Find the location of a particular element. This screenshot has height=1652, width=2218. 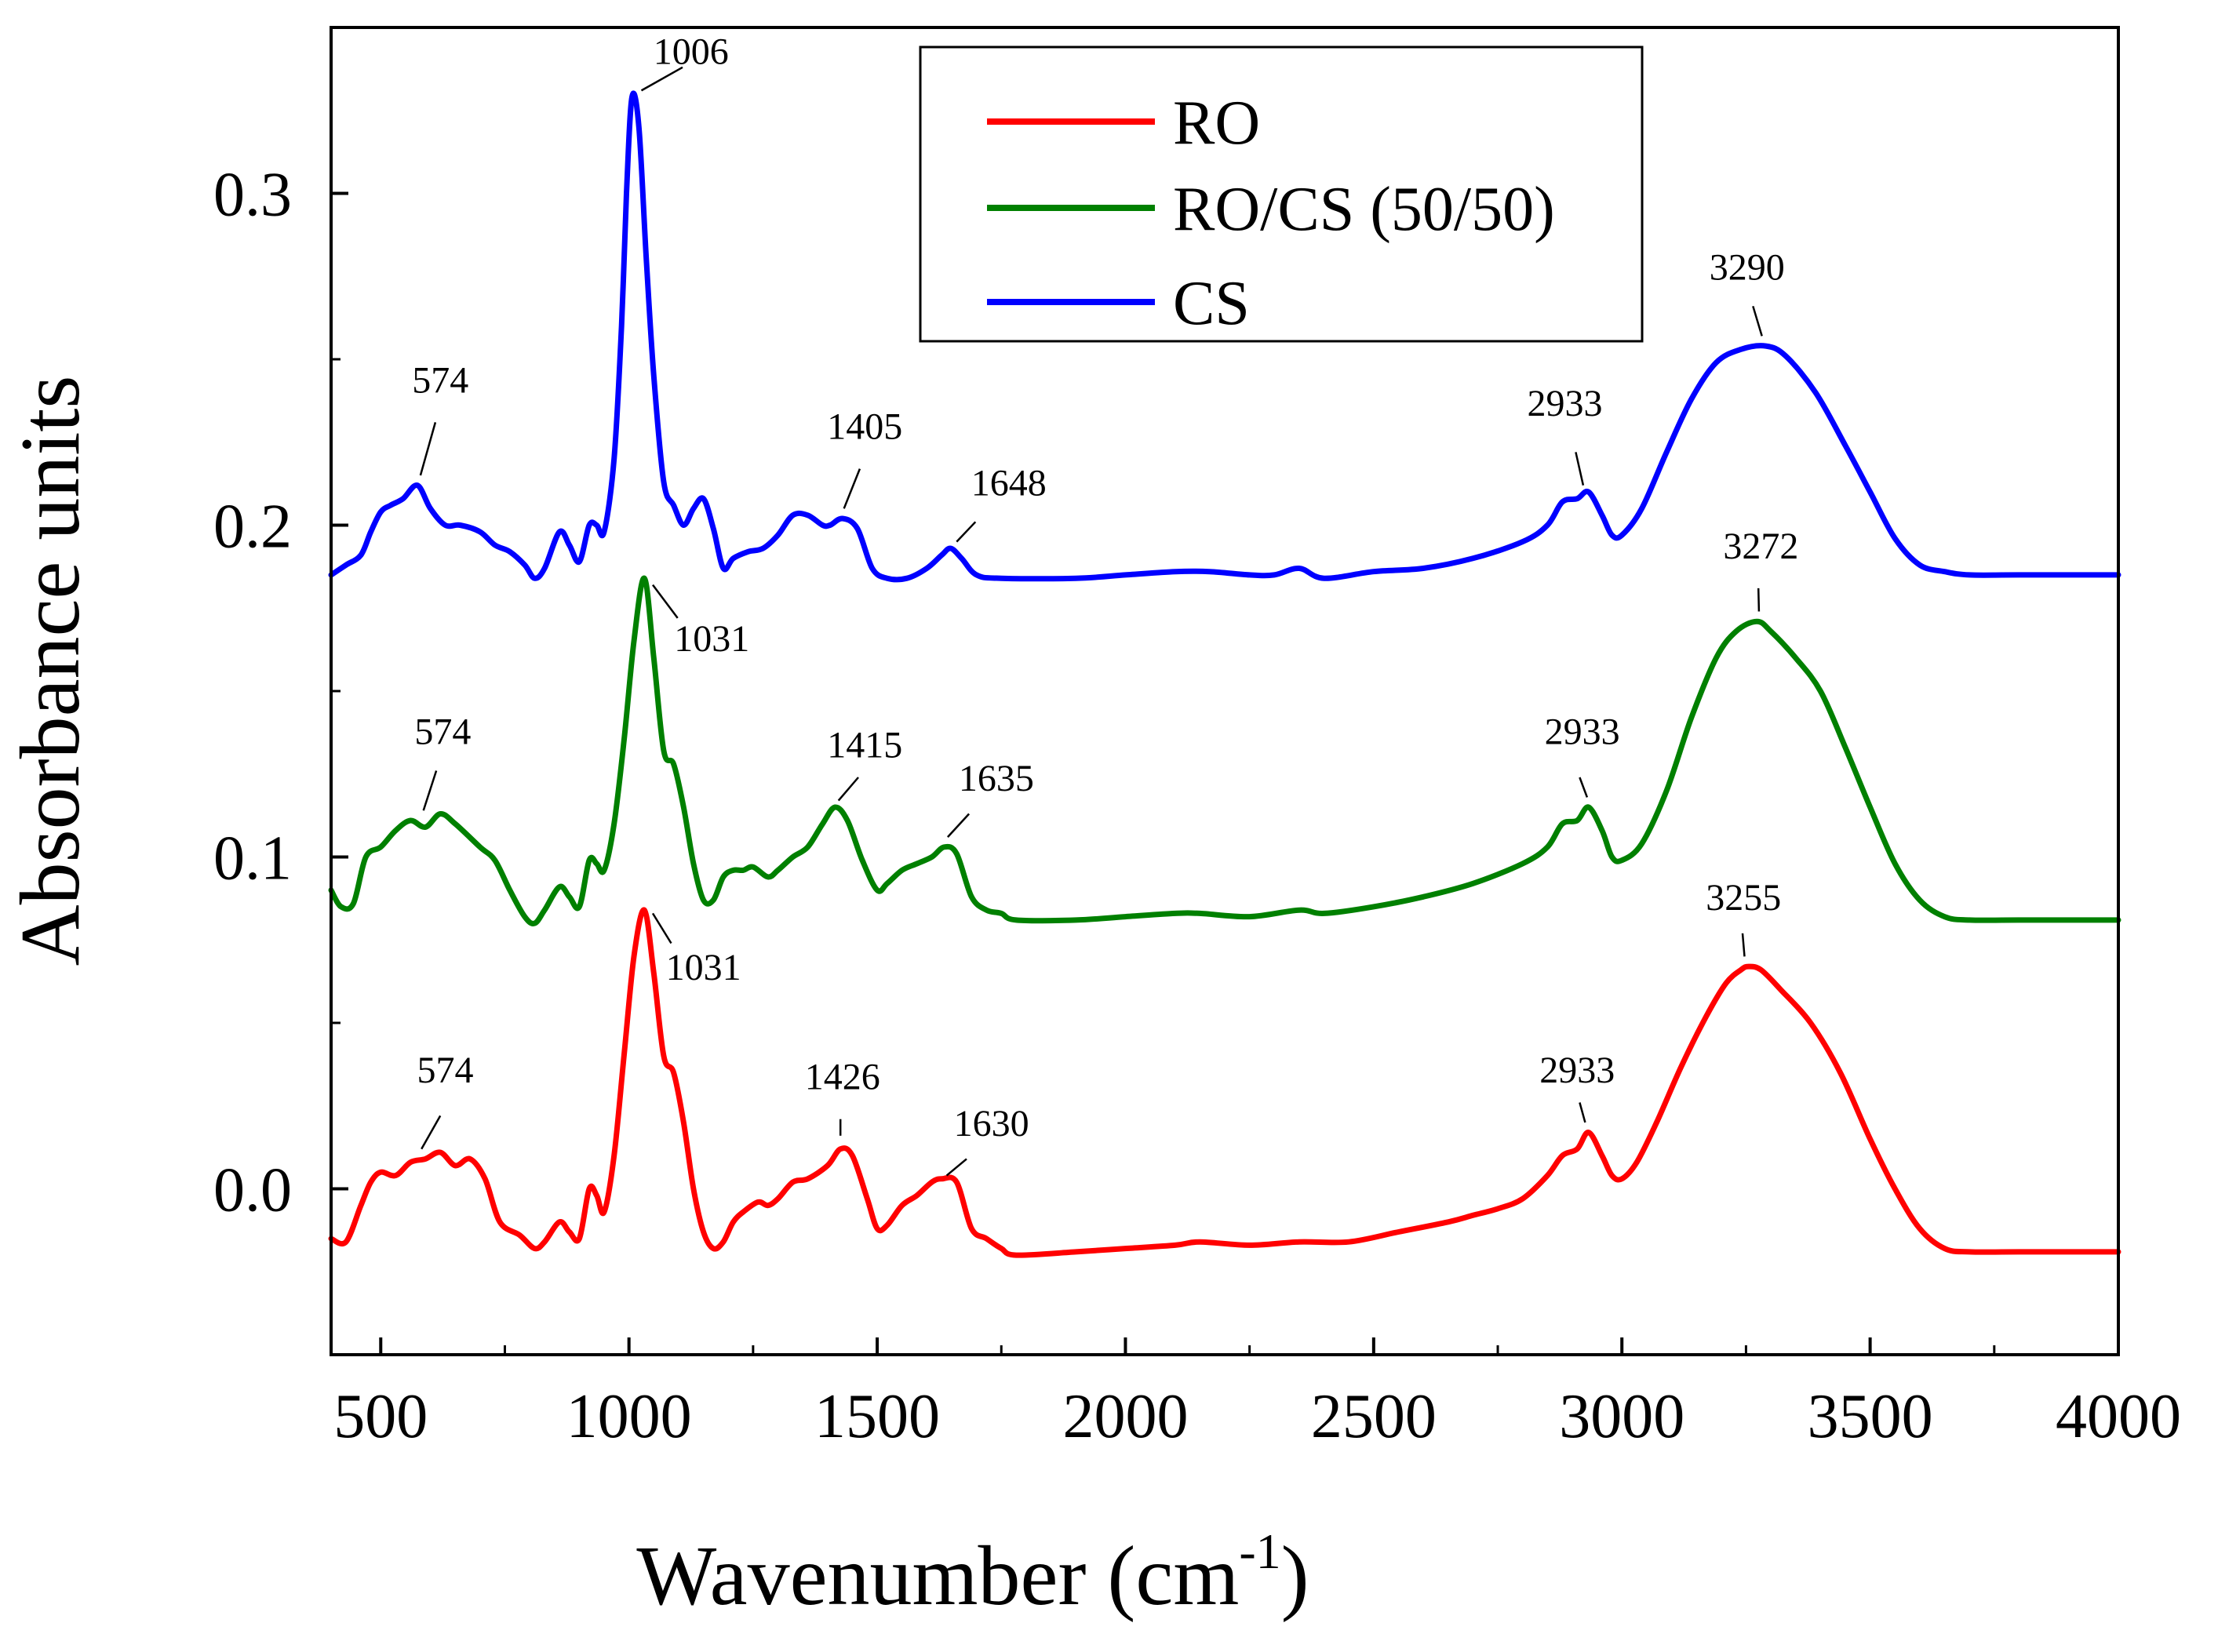

x-tick-label: 2500 is located at coordinates (1374, 1417).